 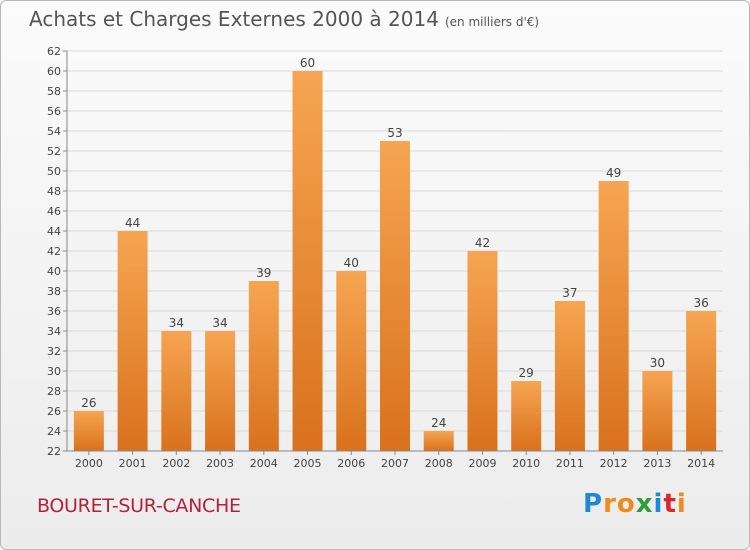 What do you see at coordinates (54, 431) in the screenshot?
I see `y-tick-label: 24` at bounding box center [54, 431].